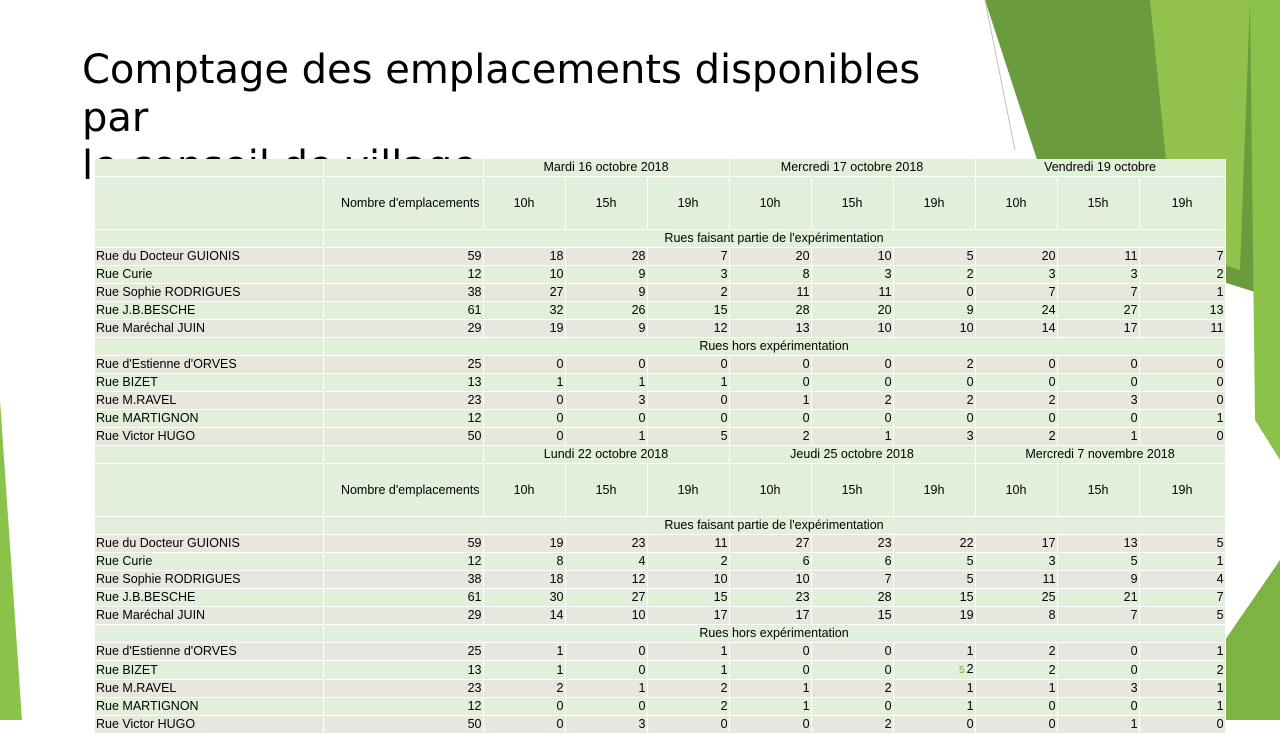  What do you see at coordinates (1016, 328) in the screenshot?
I see `count-cell: 14` at bounding box center [1016, 328].